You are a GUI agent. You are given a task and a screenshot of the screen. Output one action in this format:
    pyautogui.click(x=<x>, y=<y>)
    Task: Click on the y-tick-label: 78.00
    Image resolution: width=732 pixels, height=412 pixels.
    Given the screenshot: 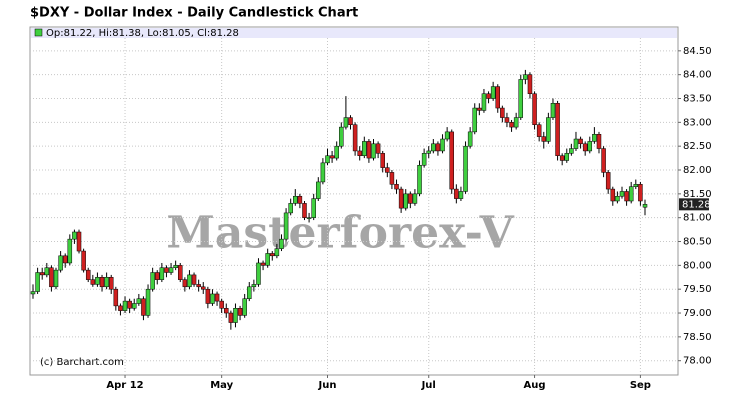 What is the action you would take?
    pyautogui.click(x=697, y=361)
    